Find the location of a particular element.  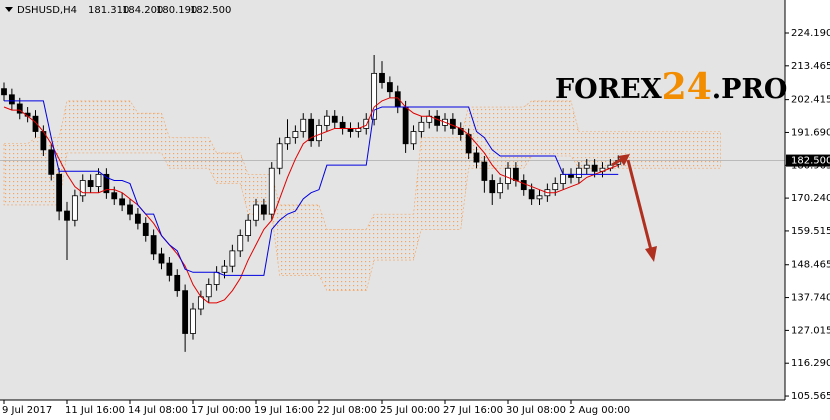

menu-icon is located at coordinates (9, 9).